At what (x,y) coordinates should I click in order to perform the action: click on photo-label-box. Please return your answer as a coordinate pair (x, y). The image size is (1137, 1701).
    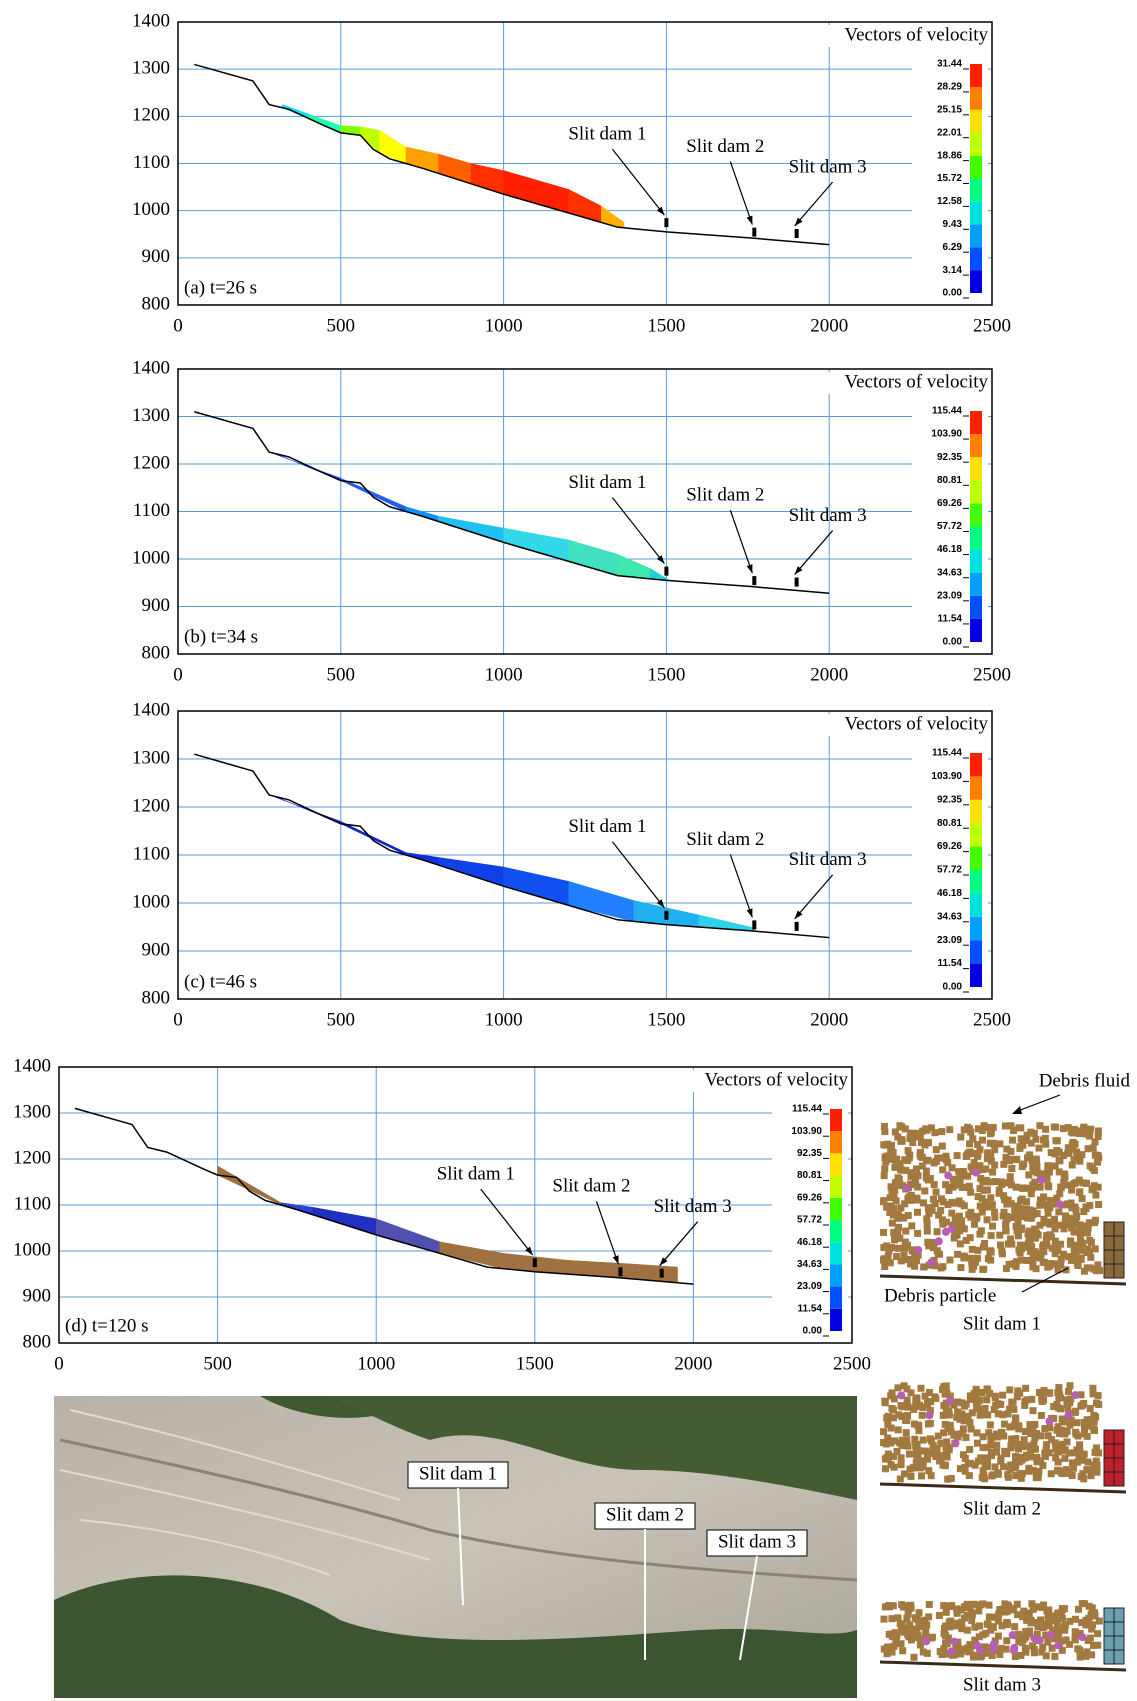
    Looking at the image, I should click on (757, 1543).